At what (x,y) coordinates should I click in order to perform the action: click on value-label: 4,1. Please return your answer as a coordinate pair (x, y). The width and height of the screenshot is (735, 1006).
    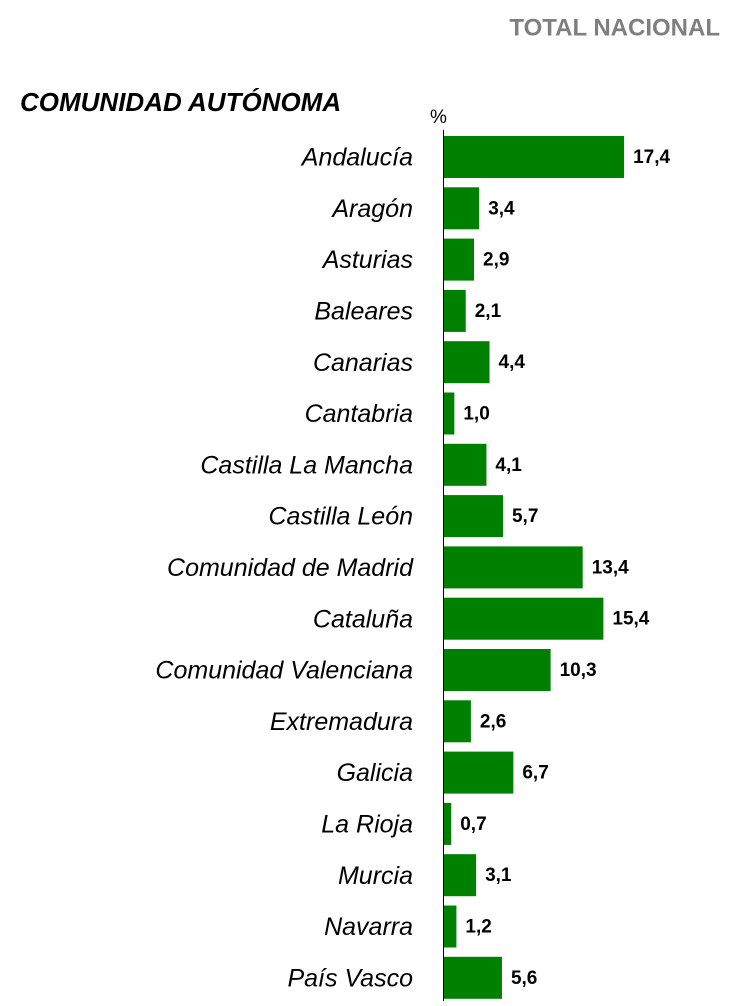
    Looking at the image, I should click on (508, 465).